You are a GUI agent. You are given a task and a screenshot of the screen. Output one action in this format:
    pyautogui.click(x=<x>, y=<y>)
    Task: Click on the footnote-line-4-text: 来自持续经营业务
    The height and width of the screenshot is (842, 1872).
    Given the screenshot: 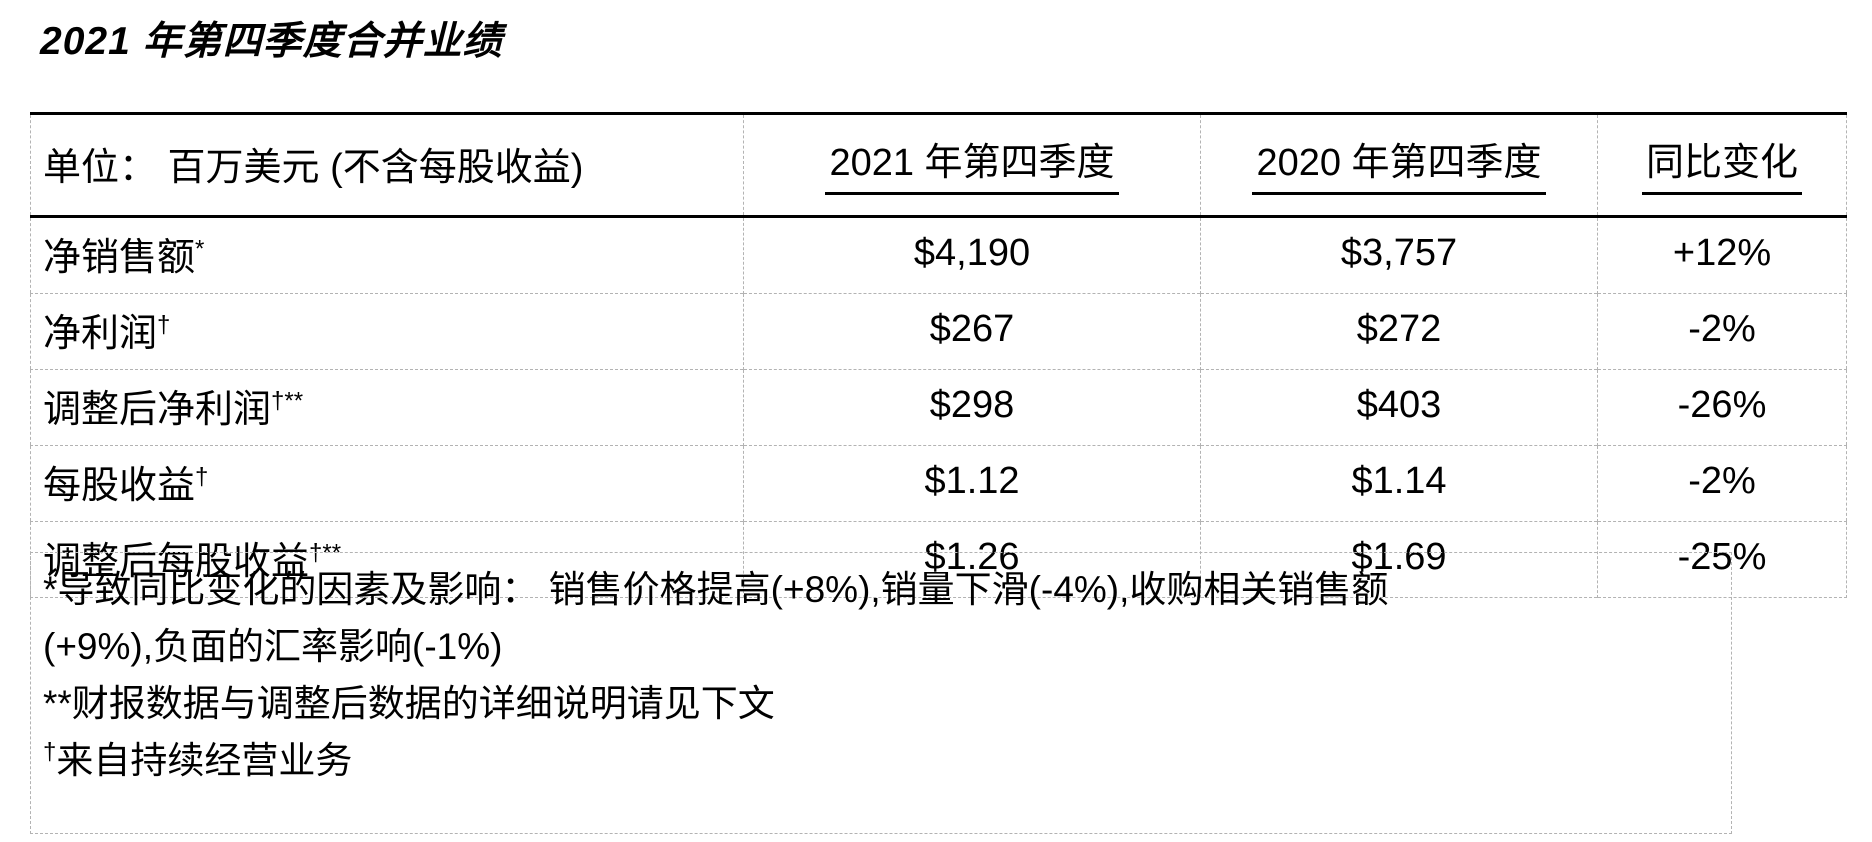 What is the action you would take?
    pyautogui.click(x=204, y=760)
    